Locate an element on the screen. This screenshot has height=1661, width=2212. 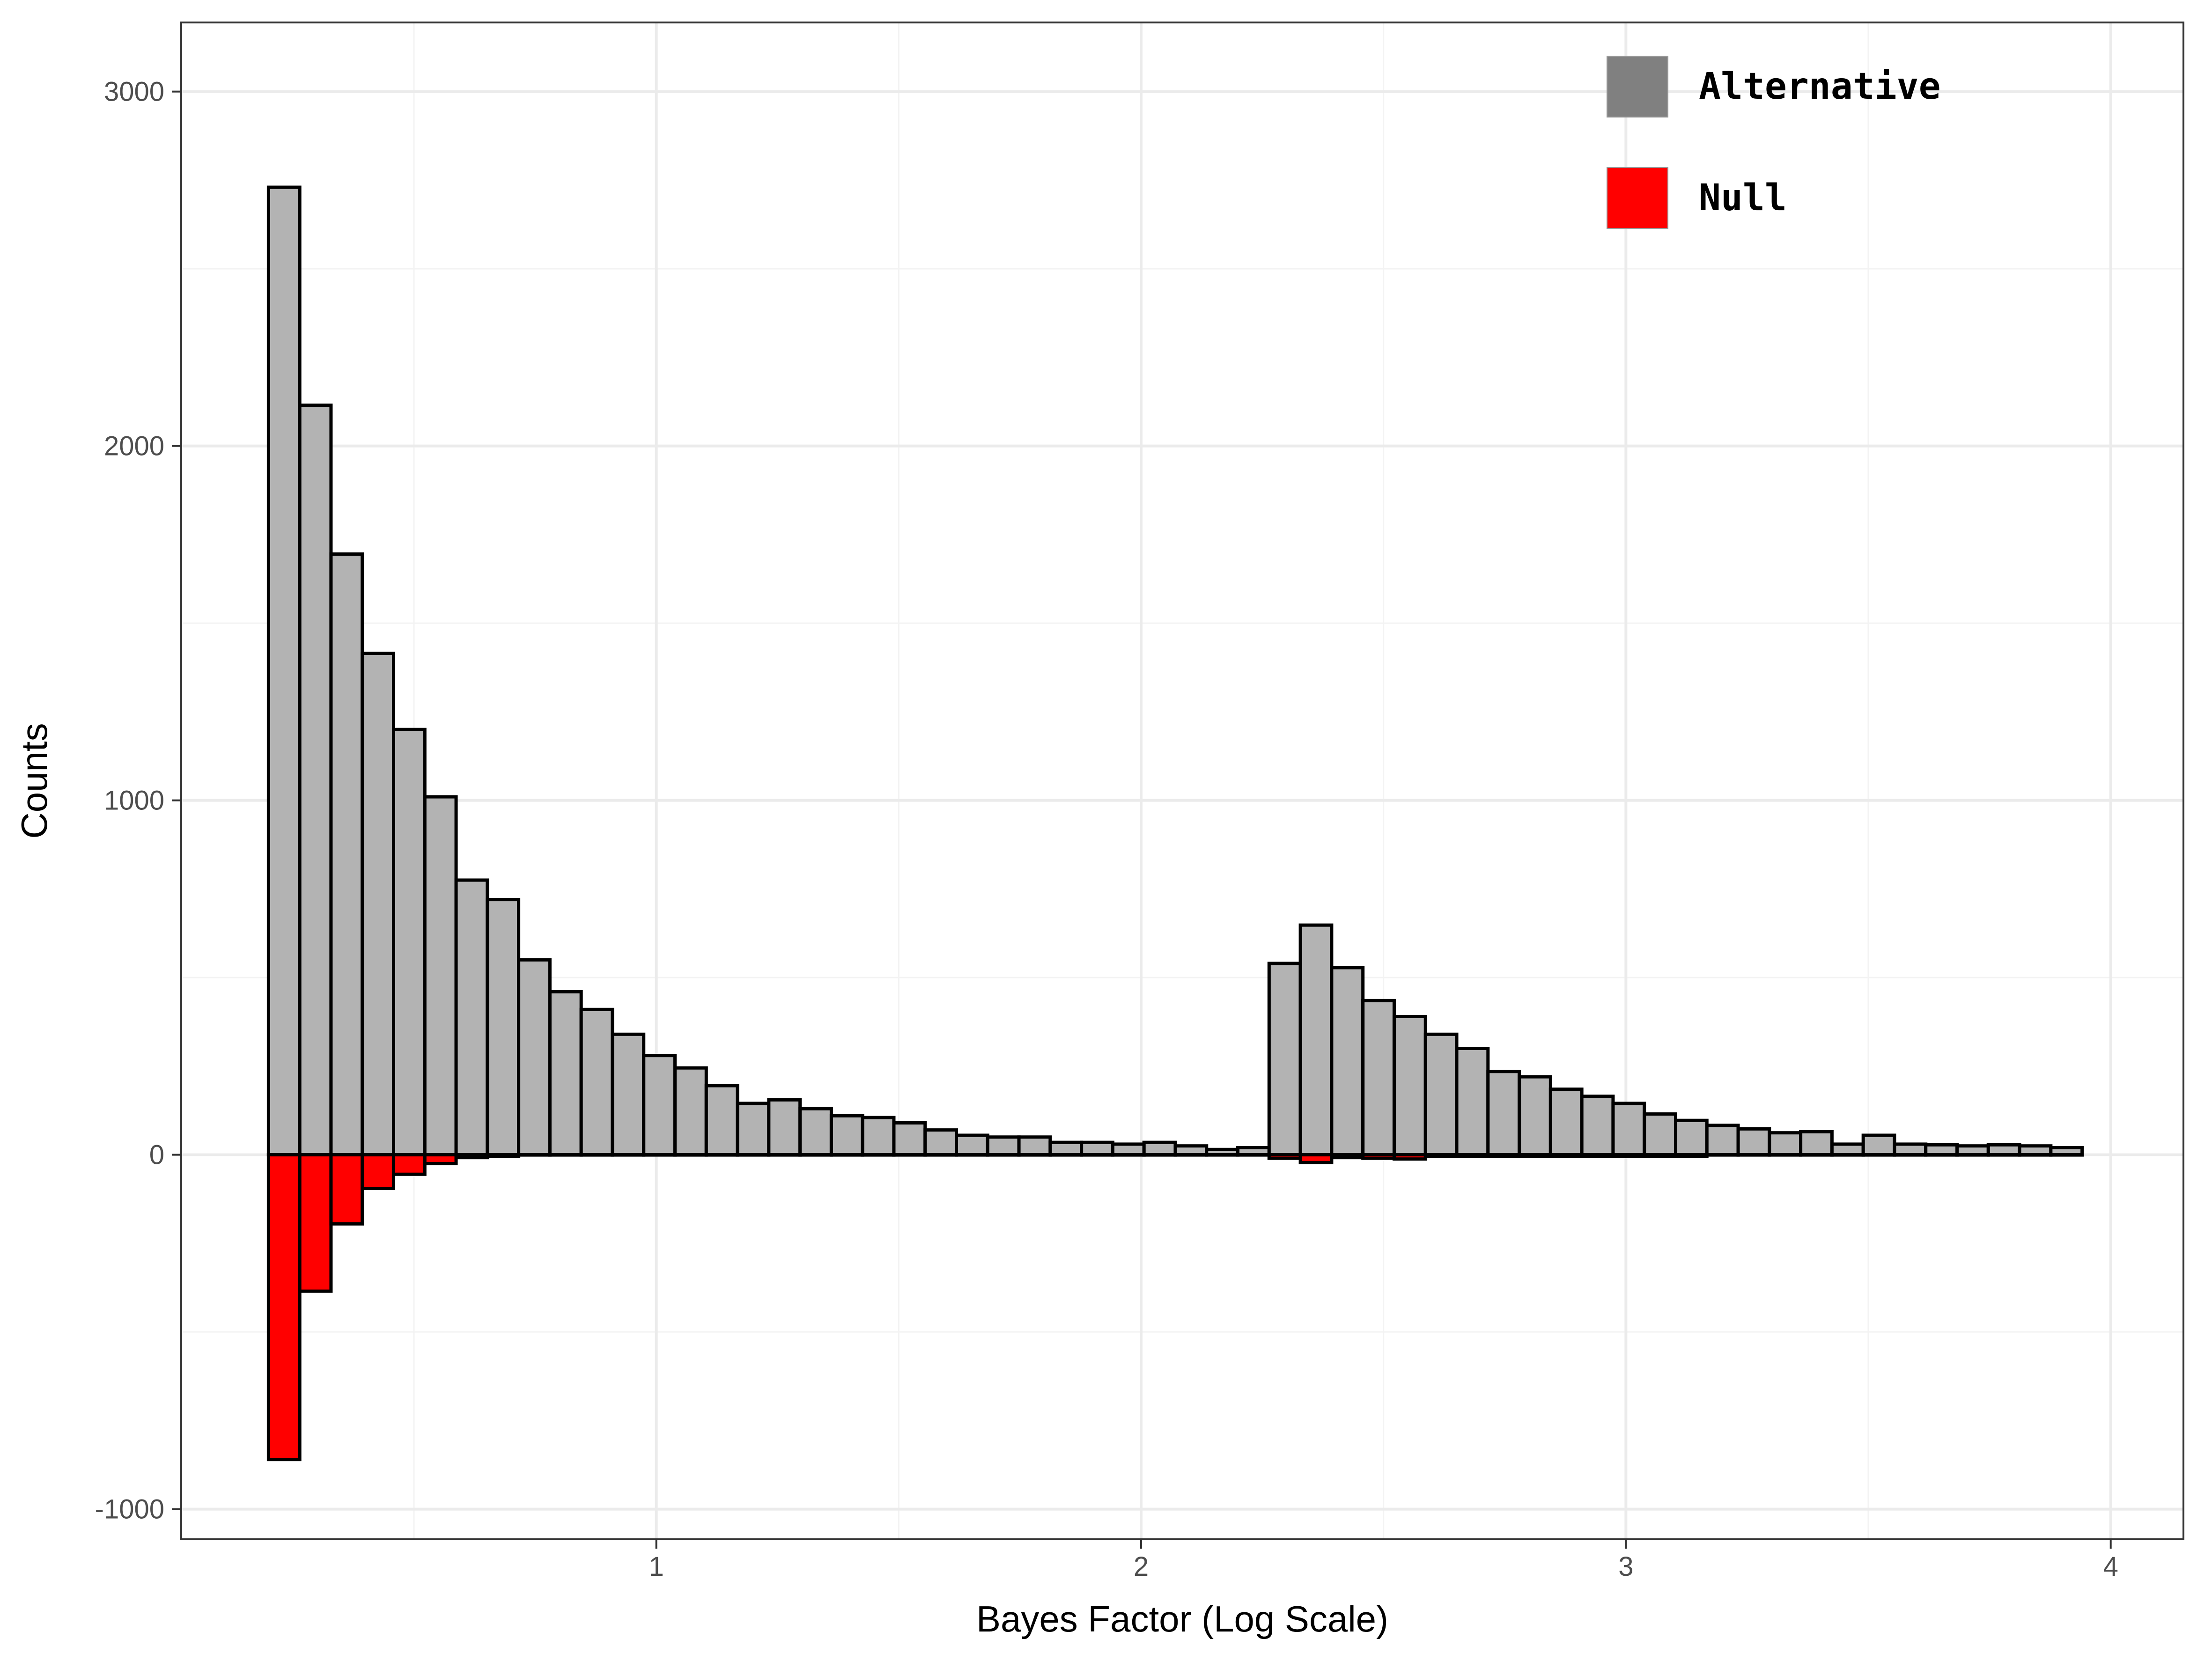
legend-item-null: Null is located at coordinates (1697, 198).